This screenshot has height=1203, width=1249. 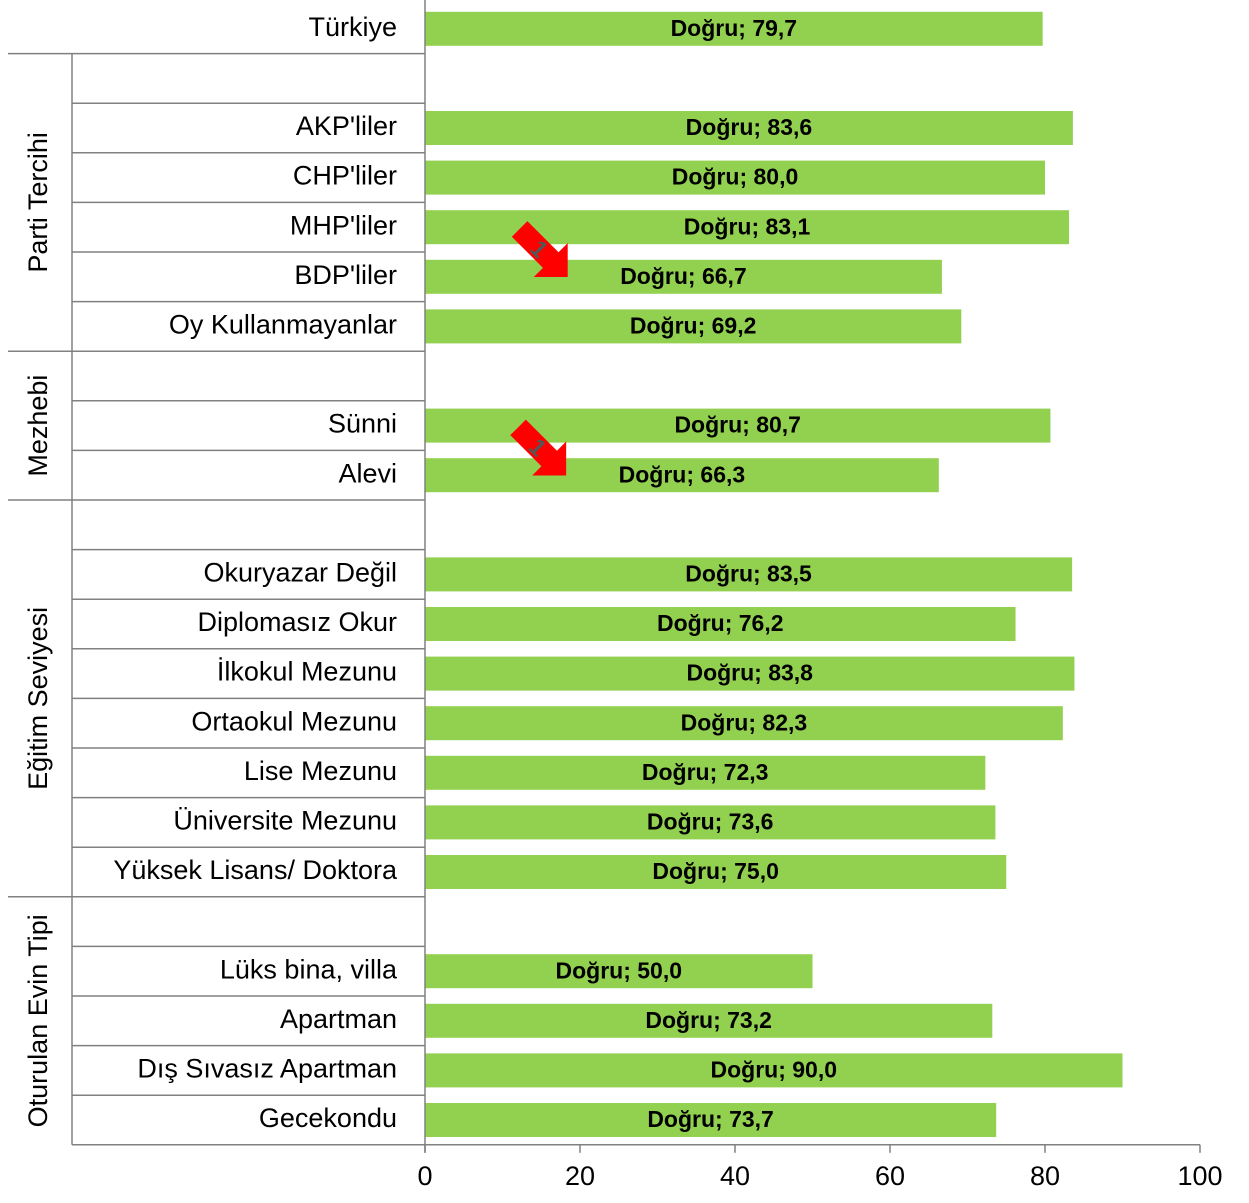 What do you see at coordinates (345, 176) in the screenshot?
I see `category-label: CHP'liler` at bounding box center [345, 176].